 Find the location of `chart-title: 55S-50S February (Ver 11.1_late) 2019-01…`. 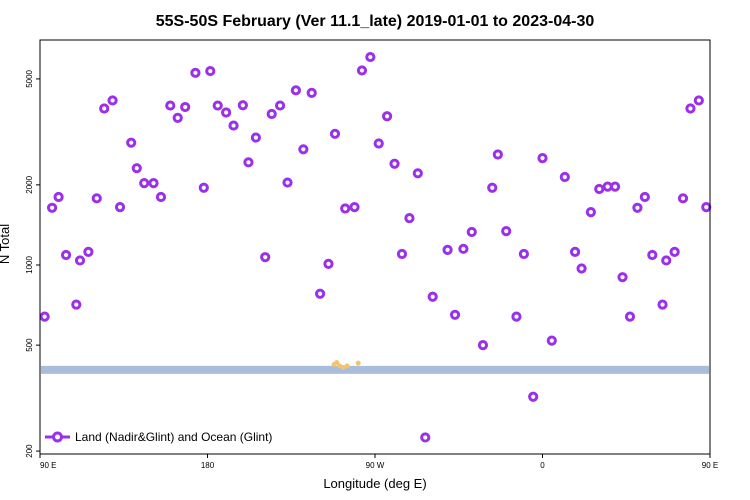

chart-title: 55S-50S February (Ver 11.1_late) 2019-01… is located at coordinates (375, 21).